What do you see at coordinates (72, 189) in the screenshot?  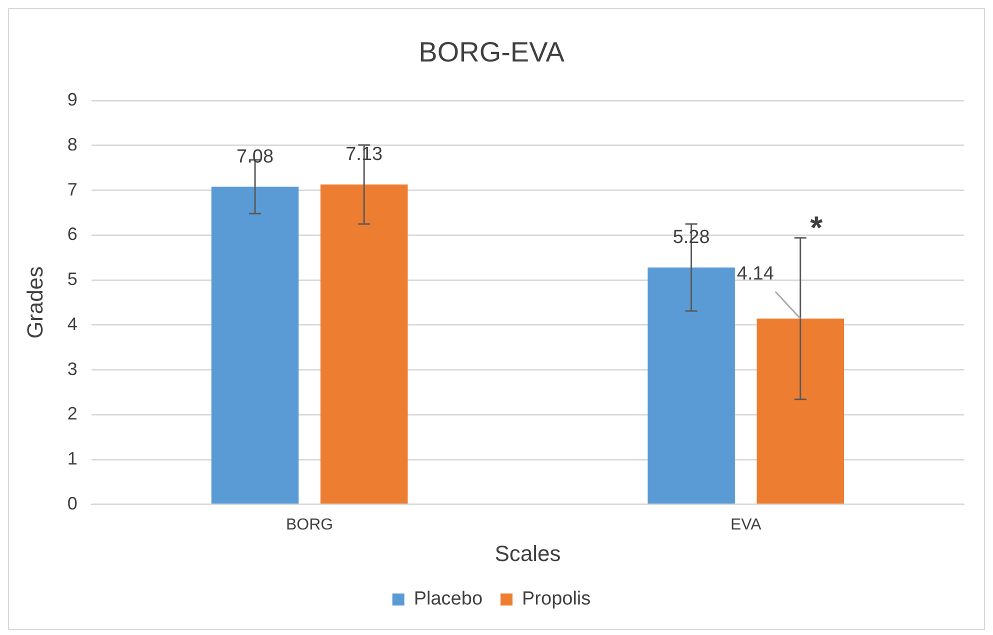 I see `y-tick-label: 7` at bounding box center [72, 189].